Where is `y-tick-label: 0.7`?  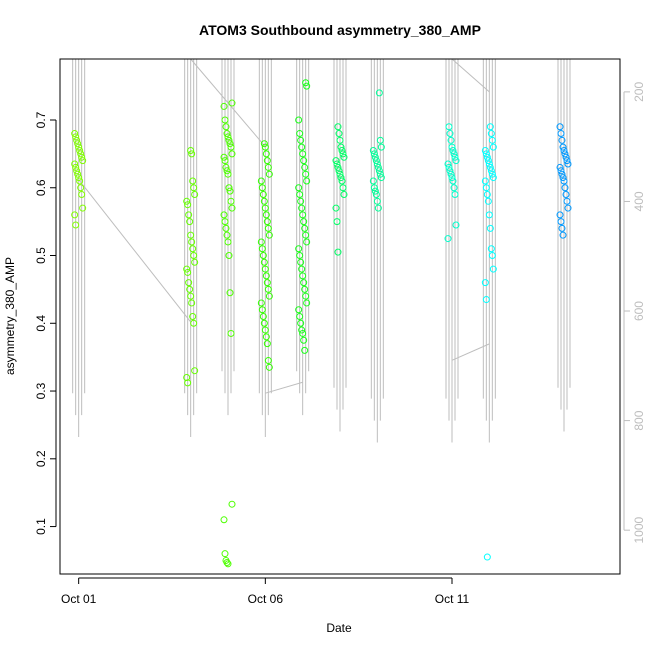
y-tick-label: 0.7 is located at coordinates (41, 119).